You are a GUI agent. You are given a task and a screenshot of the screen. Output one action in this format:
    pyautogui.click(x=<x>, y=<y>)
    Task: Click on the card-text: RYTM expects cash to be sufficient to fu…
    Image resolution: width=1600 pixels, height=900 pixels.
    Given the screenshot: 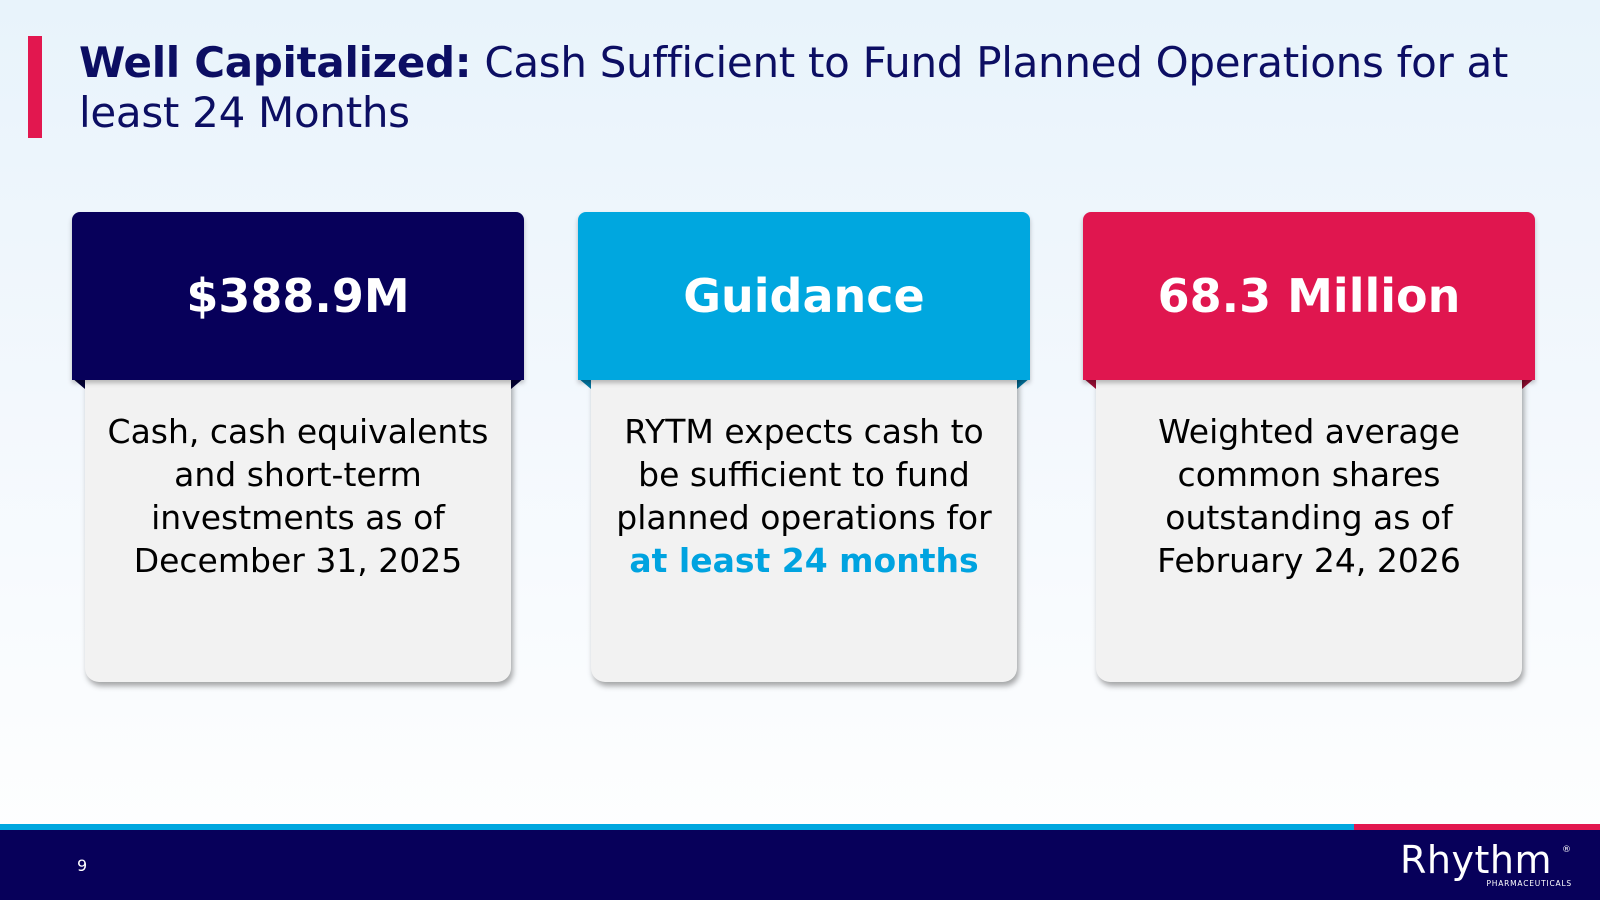 What is the action you would take?
    pyautogui.click(x=804, y=496)
    